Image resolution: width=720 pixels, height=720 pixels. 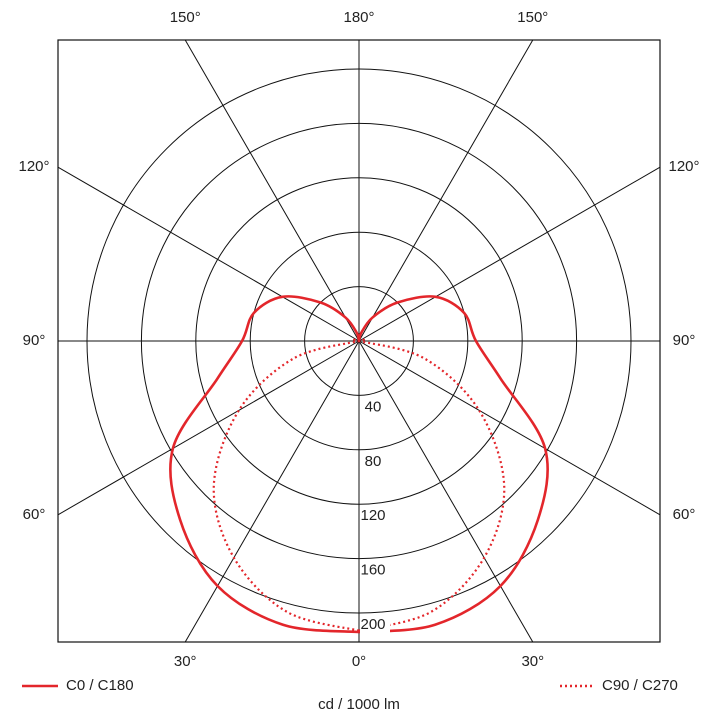 What do you see at coordinates (640, 685) in the screenshot?
I see `legend-label: C90 / C270` at bounding box center [640, 685].